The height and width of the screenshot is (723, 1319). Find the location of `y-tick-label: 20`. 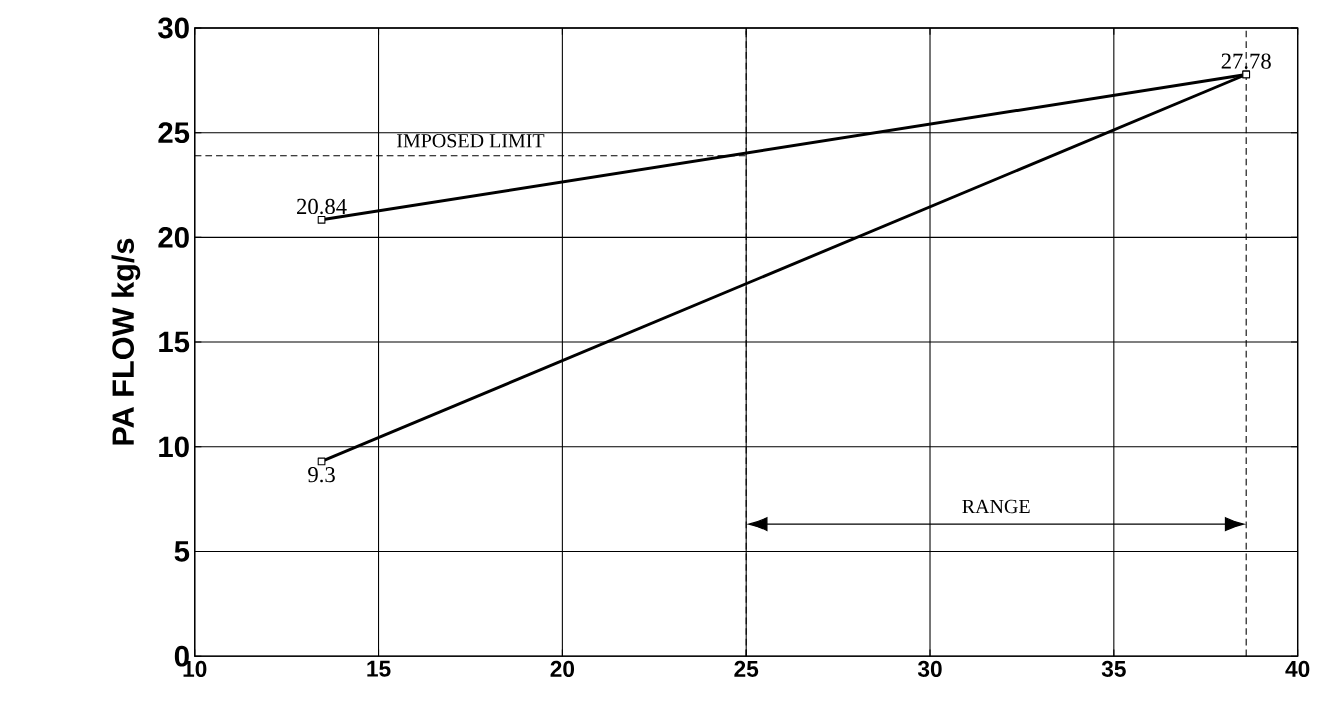

y-tick-label: 20 is located at coordinates (173, 237).